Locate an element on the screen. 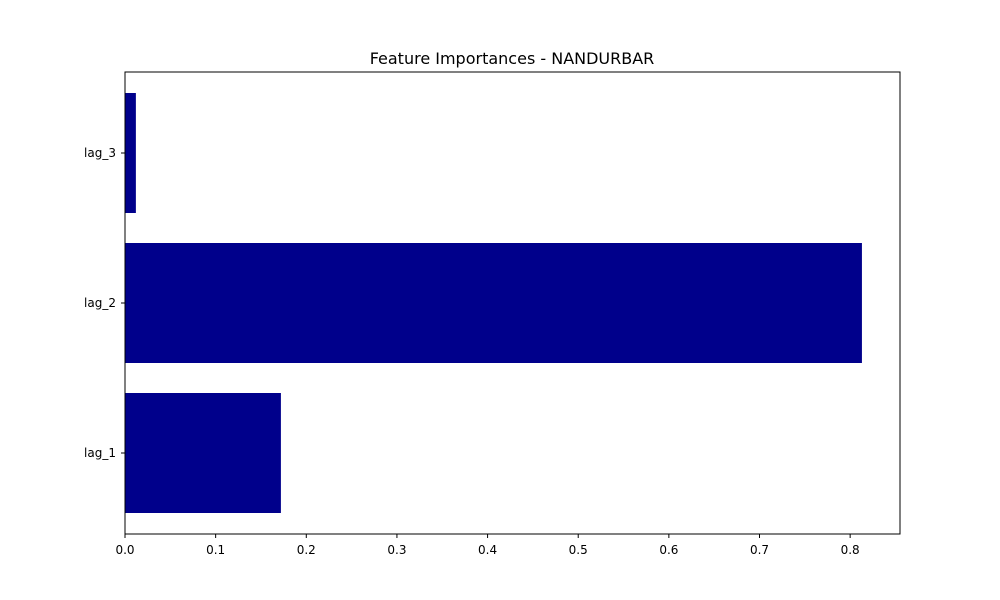 This screenshot has height=600, width=1000. y-tick-label-lag_2: lag_2 is located at coordinates (100, 303).